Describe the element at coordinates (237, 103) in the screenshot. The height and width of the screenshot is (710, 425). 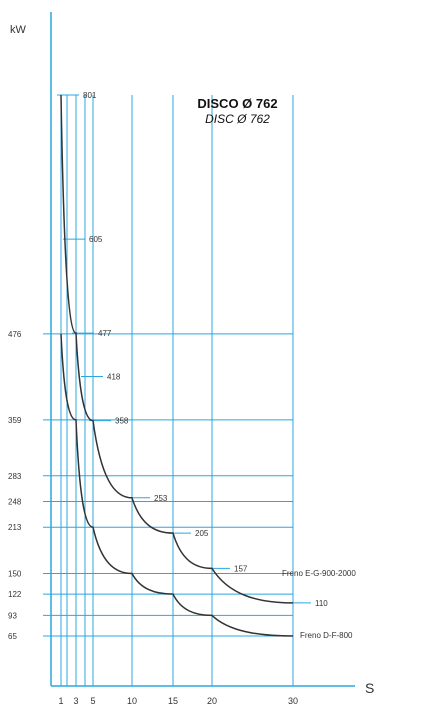
I see `chart-title: DISCO Ø 762` at that location.